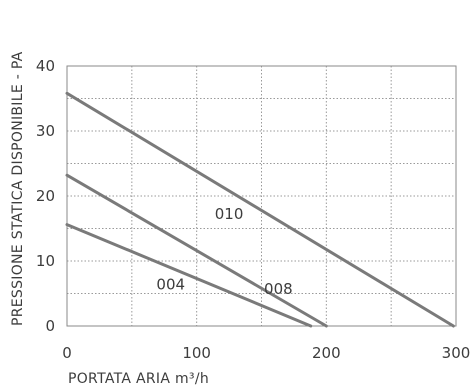  What do you see at coordinates (229, 214) in the screenshot?
I see `series-label-010: 010` at bounding box center [229, 214].